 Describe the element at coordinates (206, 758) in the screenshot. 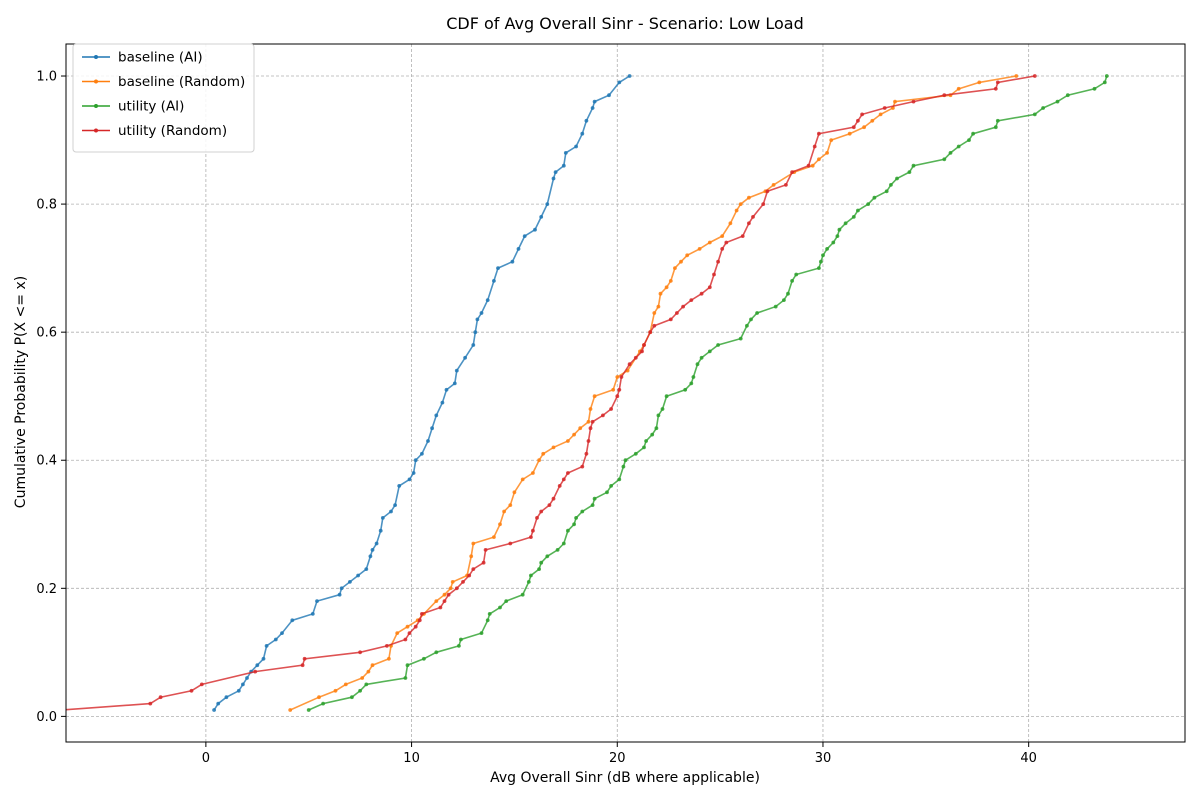

I see `x-tick-label: 0` at that location.